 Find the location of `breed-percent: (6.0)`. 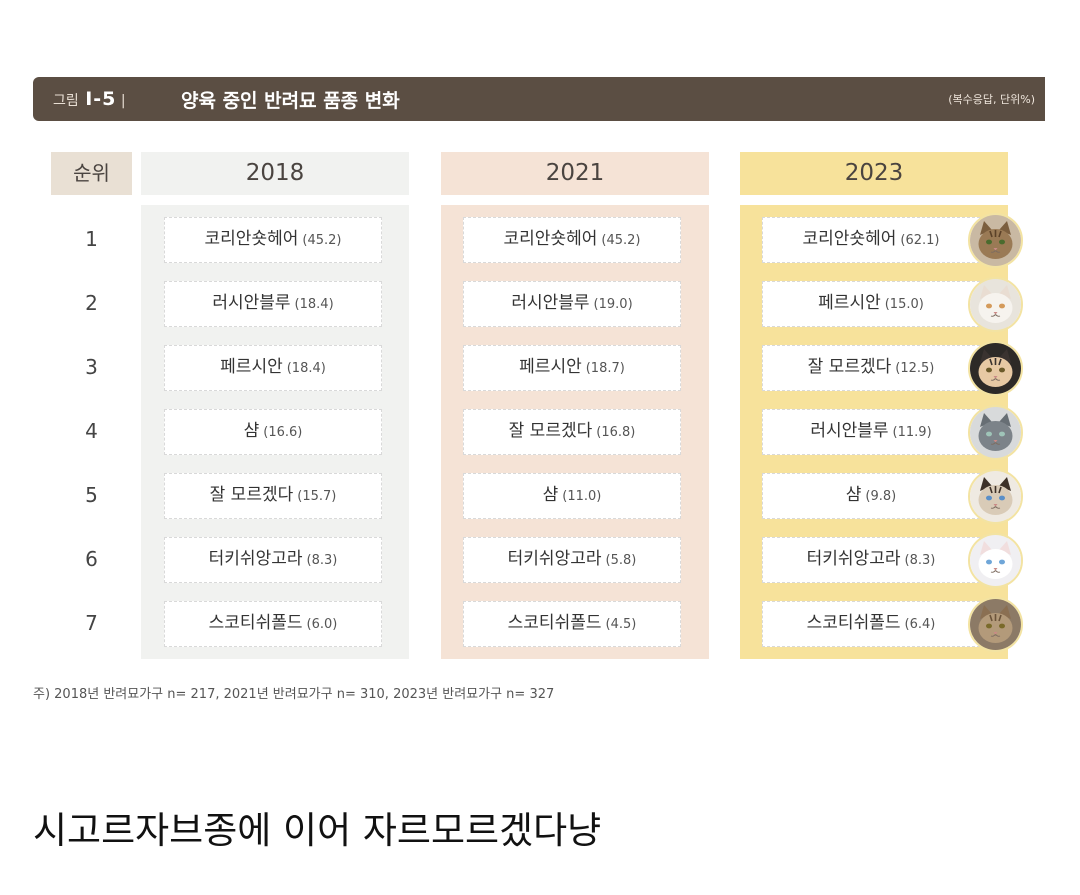

breed-percent: (6.0) is located at coordinates (322, 624).